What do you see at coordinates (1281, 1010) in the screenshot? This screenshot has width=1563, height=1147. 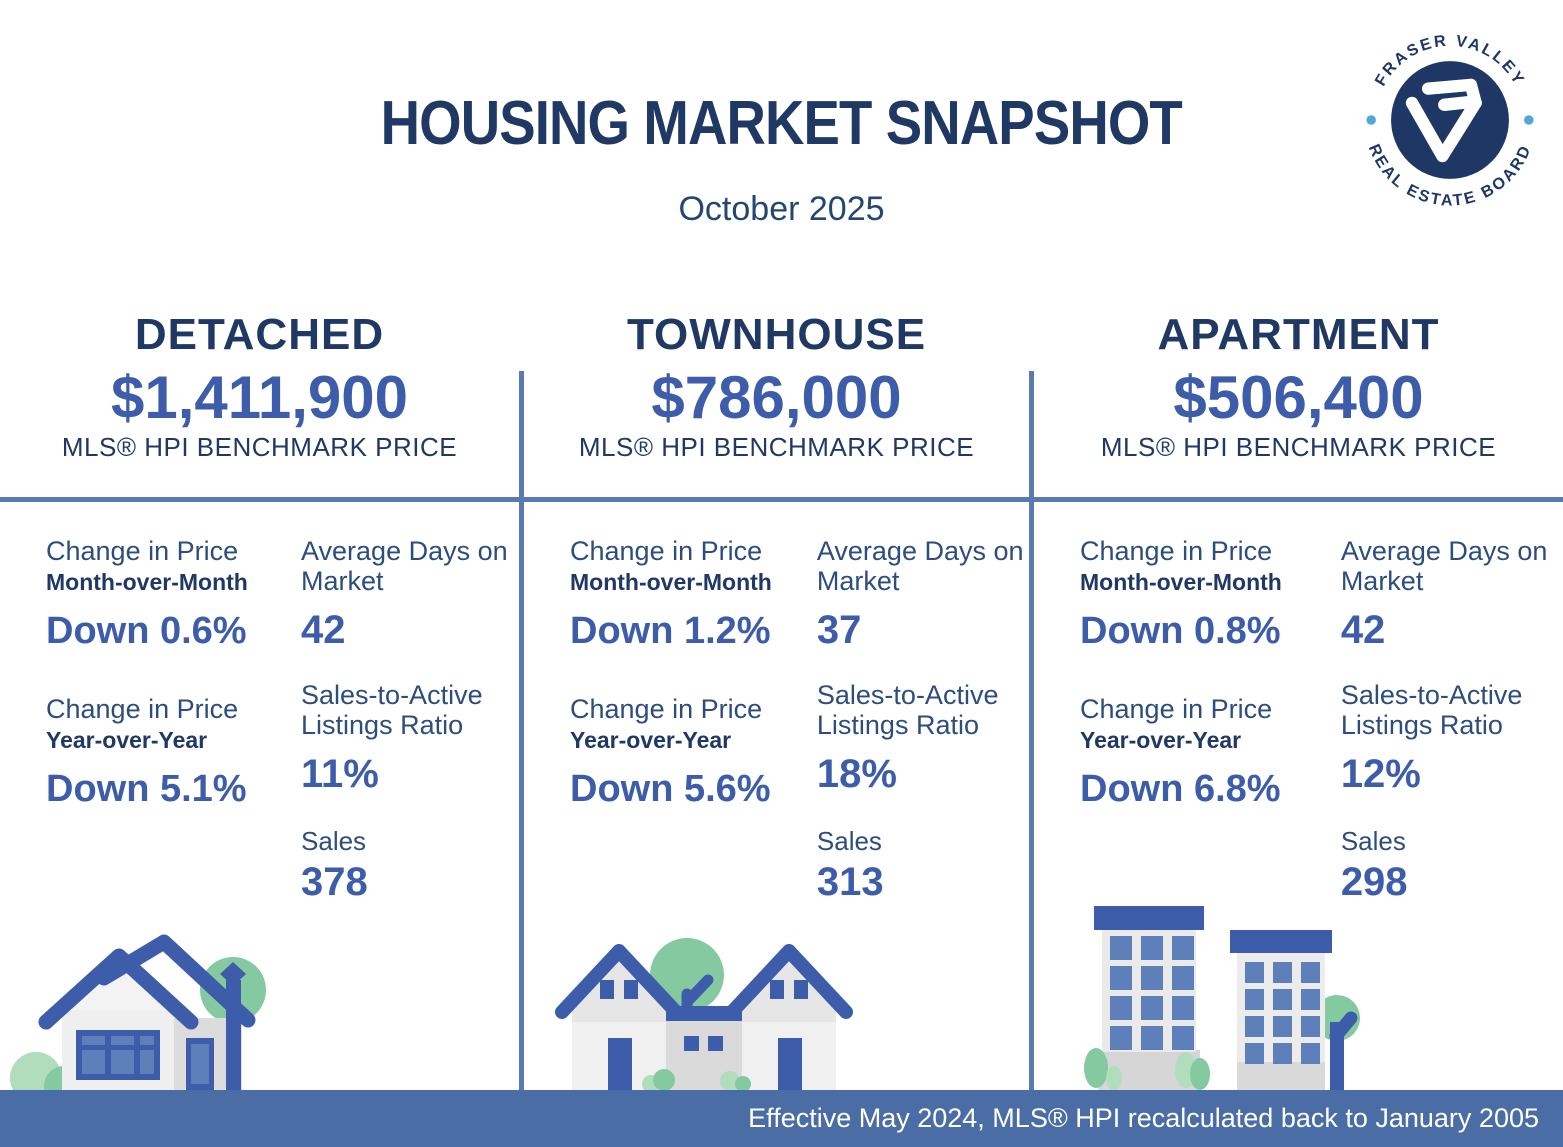 I see `building-icon` at bounding box center [1281, 1010].